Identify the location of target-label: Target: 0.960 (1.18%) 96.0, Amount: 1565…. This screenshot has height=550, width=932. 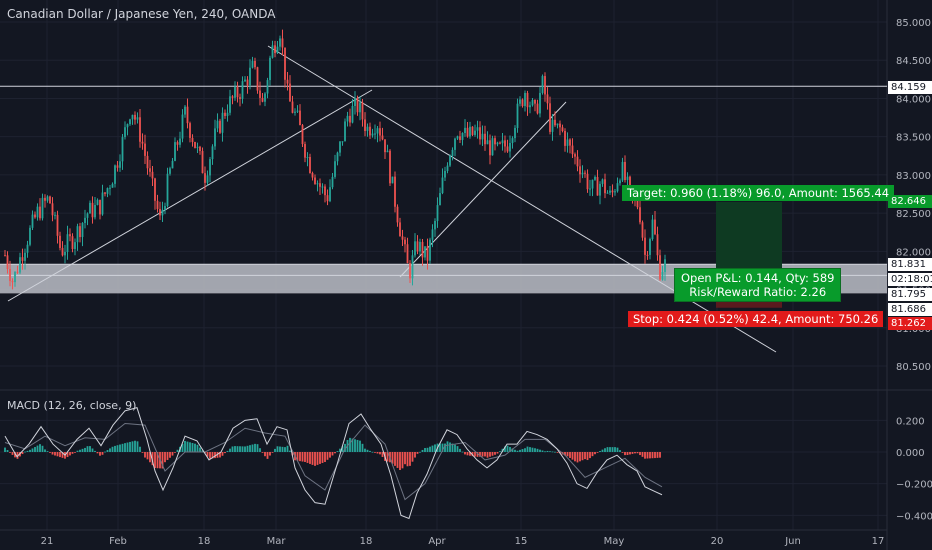
(758, 193).